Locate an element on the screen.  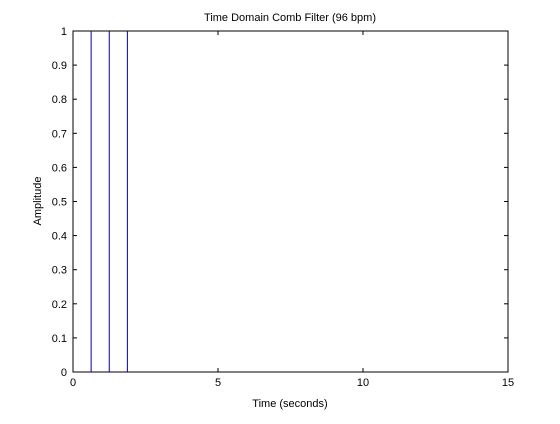
y-axis-label: Amplitude is located at coordinates (38, 201).